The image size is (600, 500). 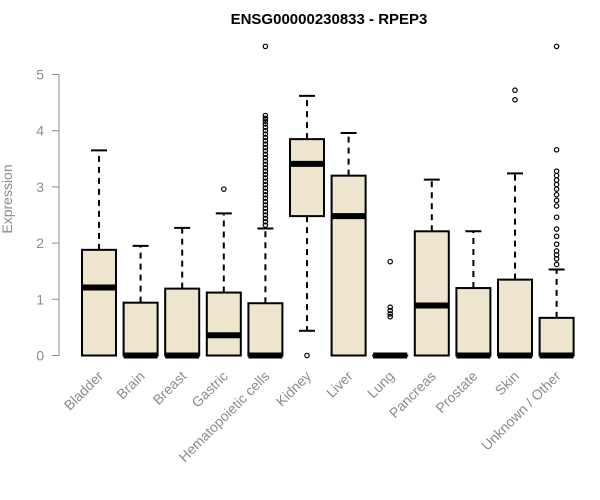 What do you see at coordinates (40, 356) in the screenshot?
I see `y-tick-label: 0` at bounding box center [40, 356].